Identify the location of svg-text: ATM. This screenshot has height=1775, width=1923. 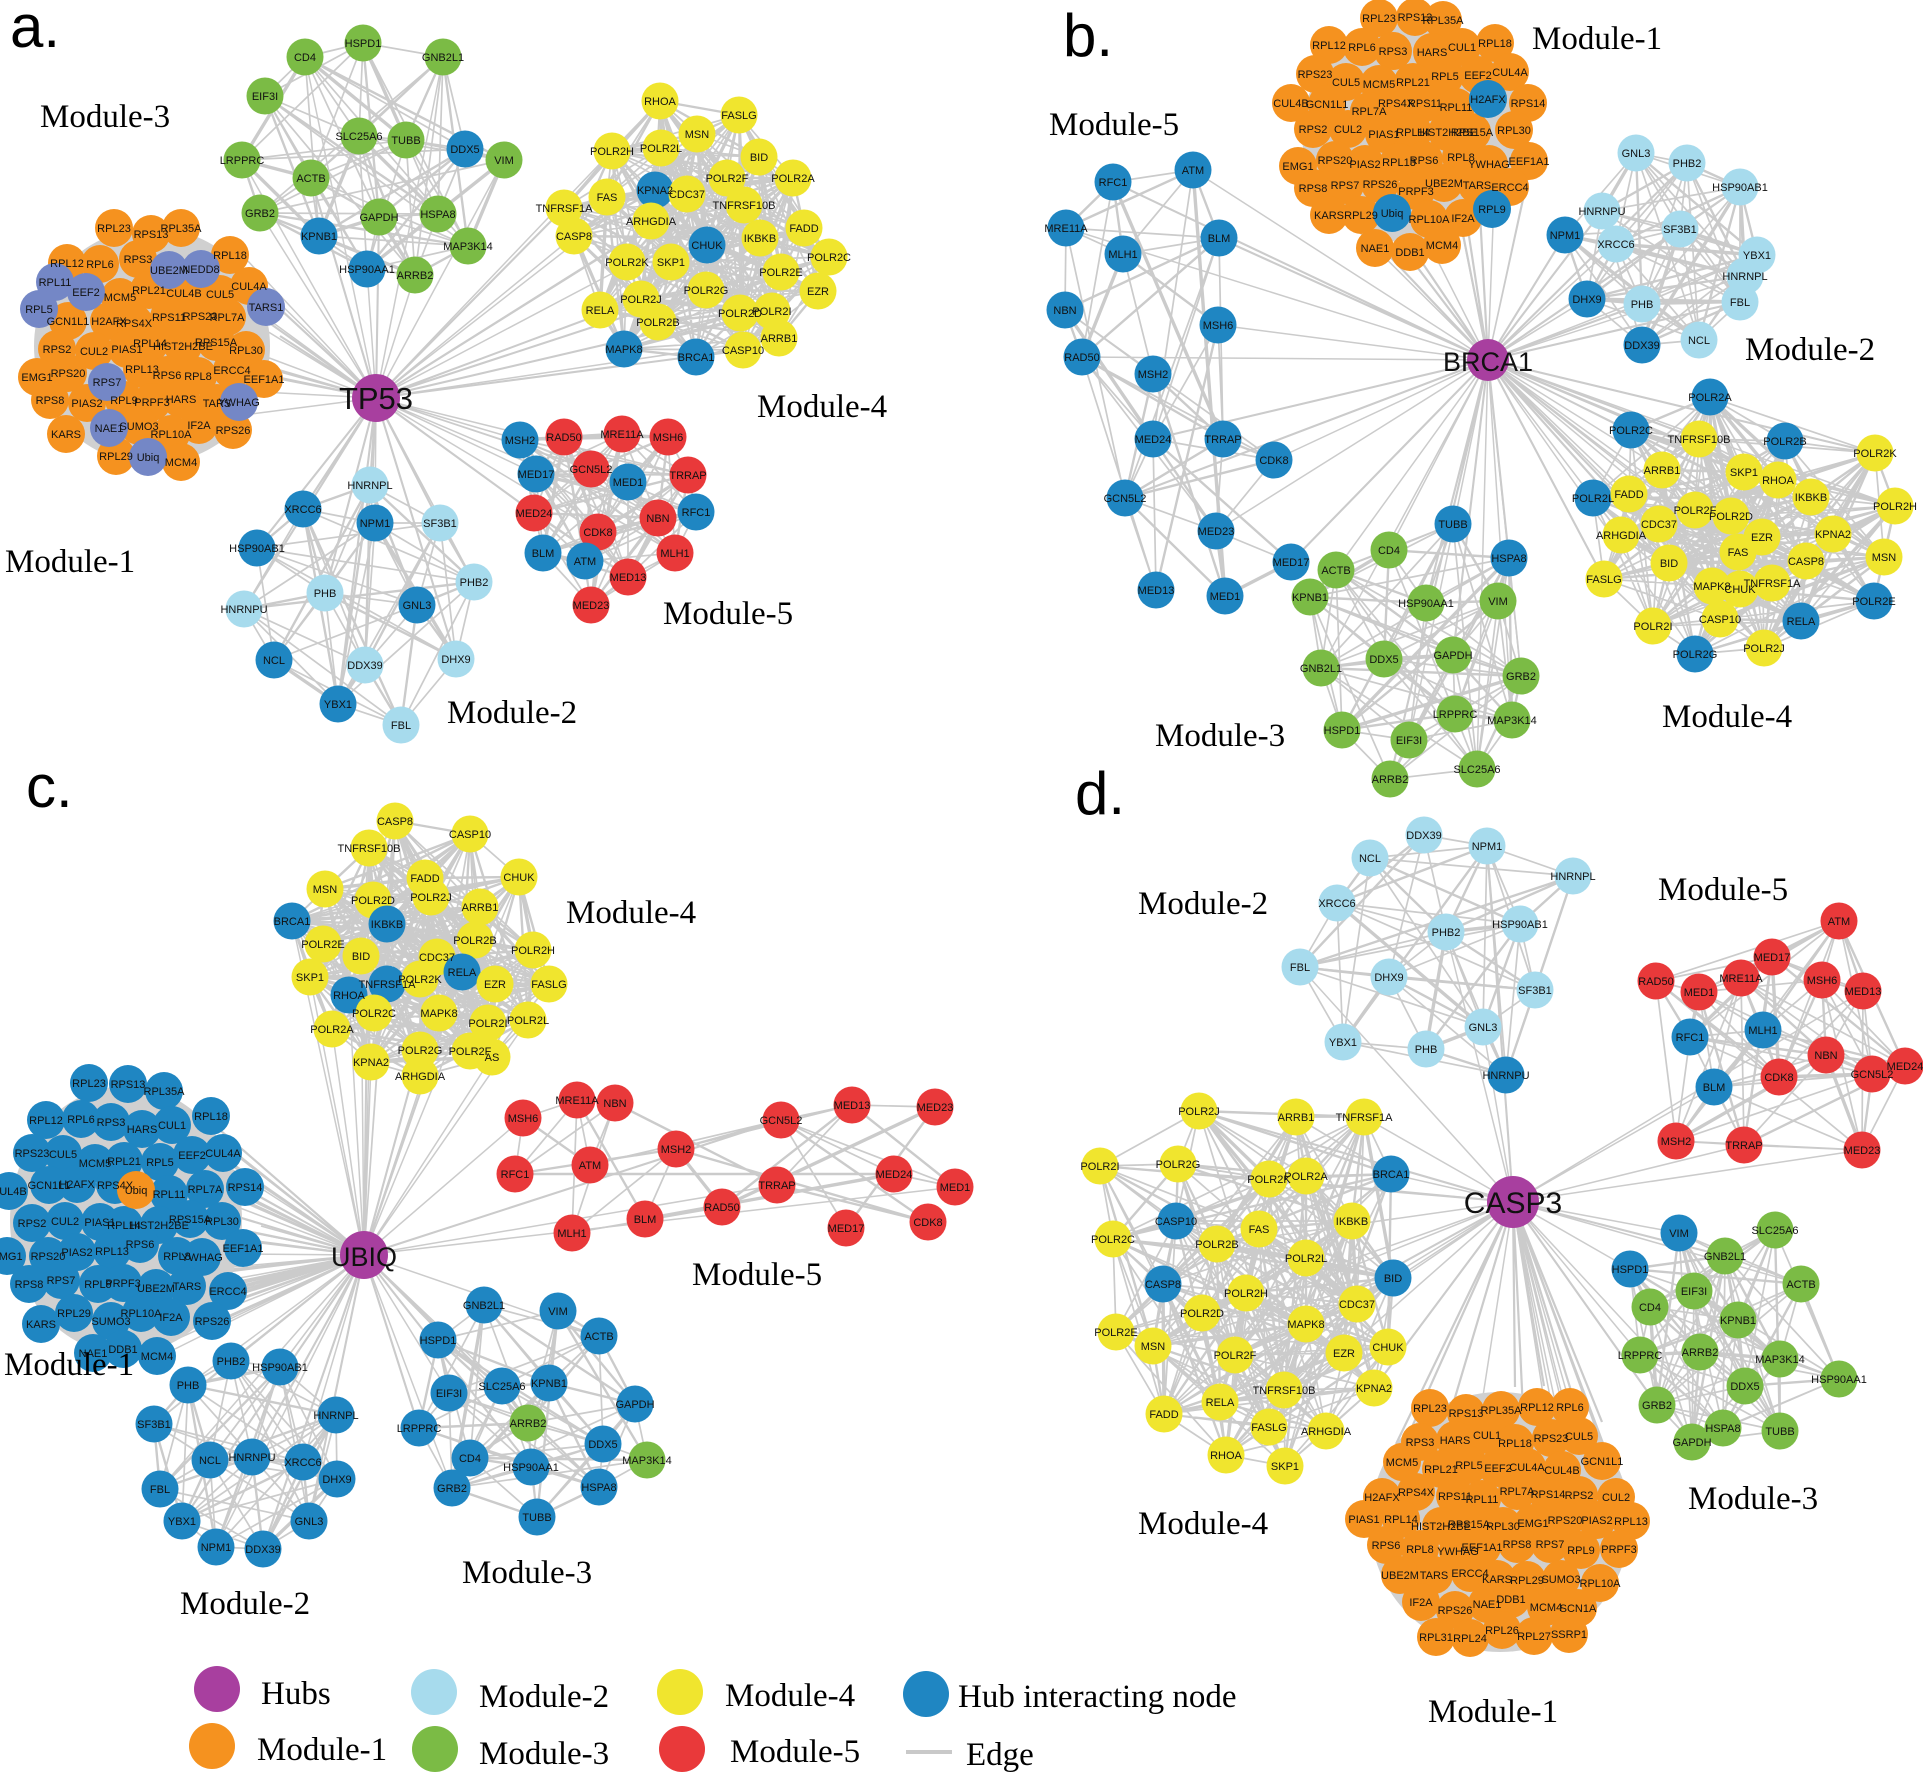
(585, 562).